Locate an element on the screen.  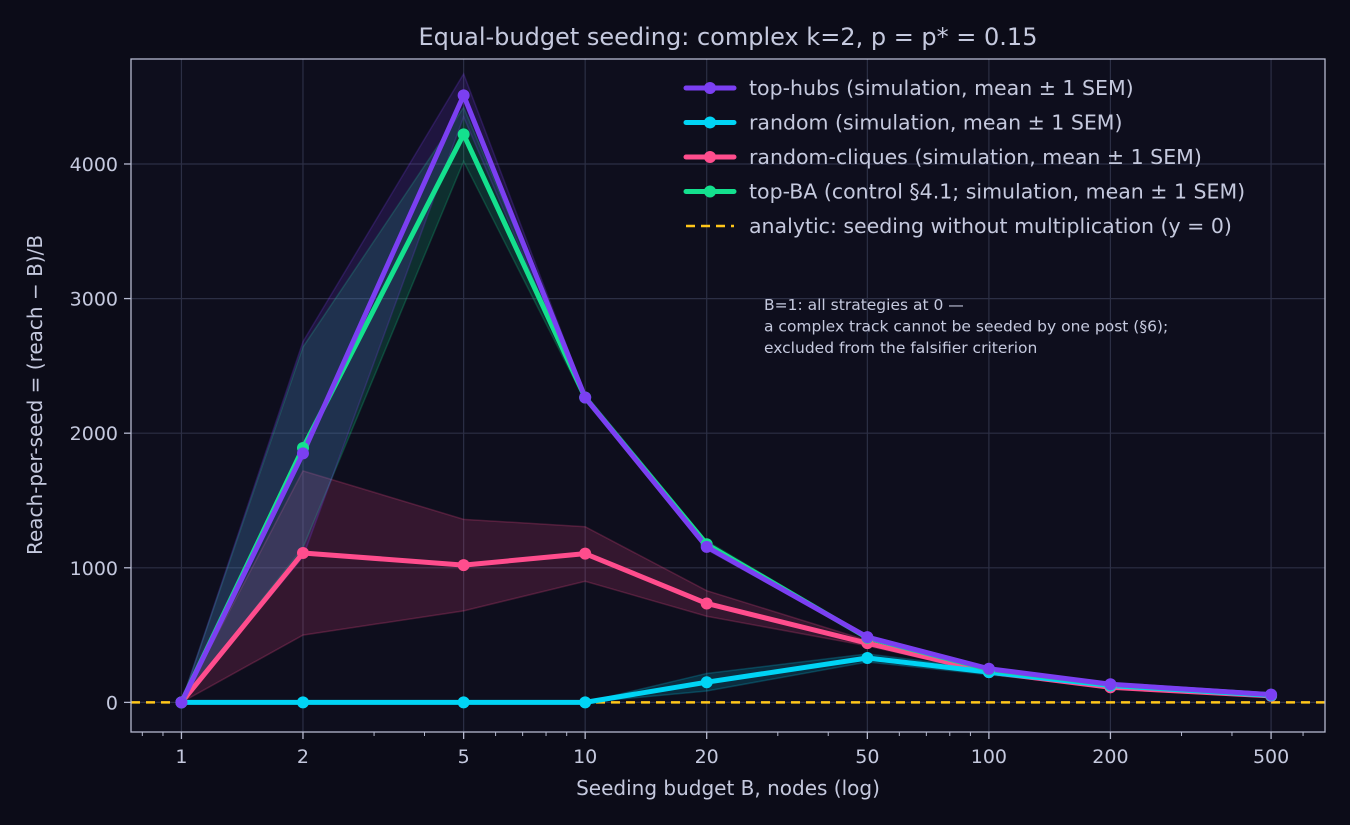
y-tick-label: 3000 is located at coordinates (94, 300).